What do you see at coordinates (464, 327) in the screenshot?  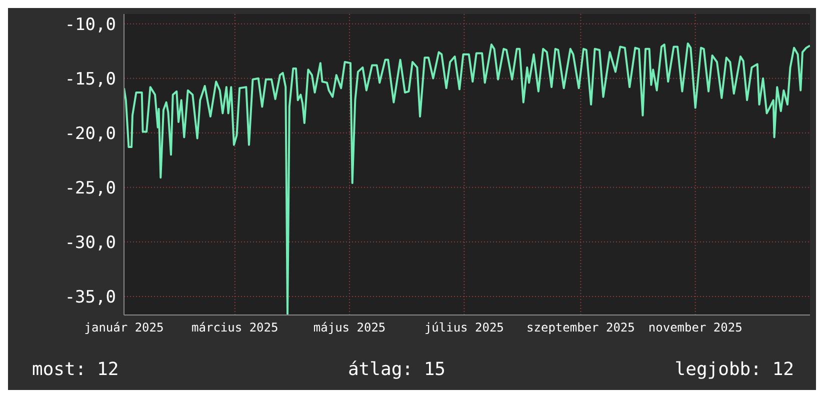 I see `x-tick-label: július 2025` at bounding box center [464, 327].